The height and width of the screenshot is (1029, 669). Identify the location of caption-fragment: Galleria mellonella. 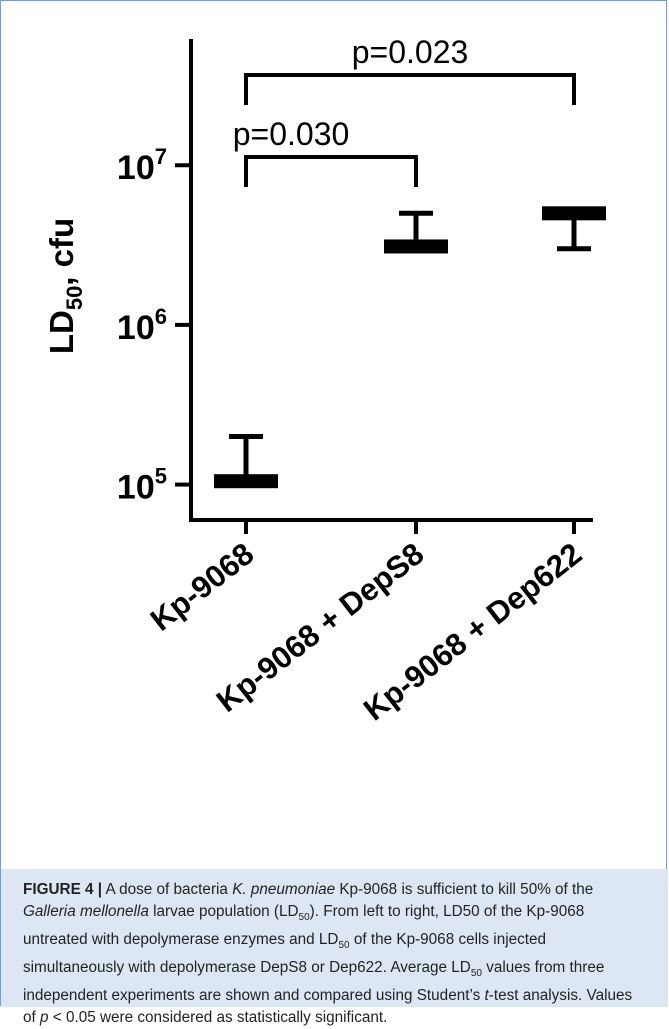
(86, 911).